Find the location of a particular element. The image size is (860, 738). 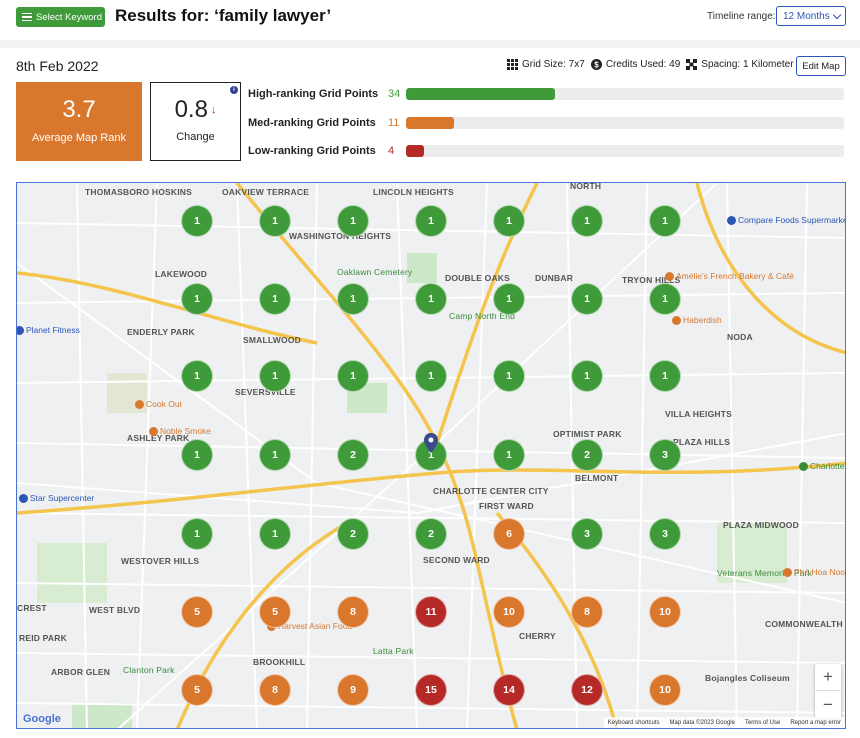

grid-point: 6 is located at coordinates (509, 534).